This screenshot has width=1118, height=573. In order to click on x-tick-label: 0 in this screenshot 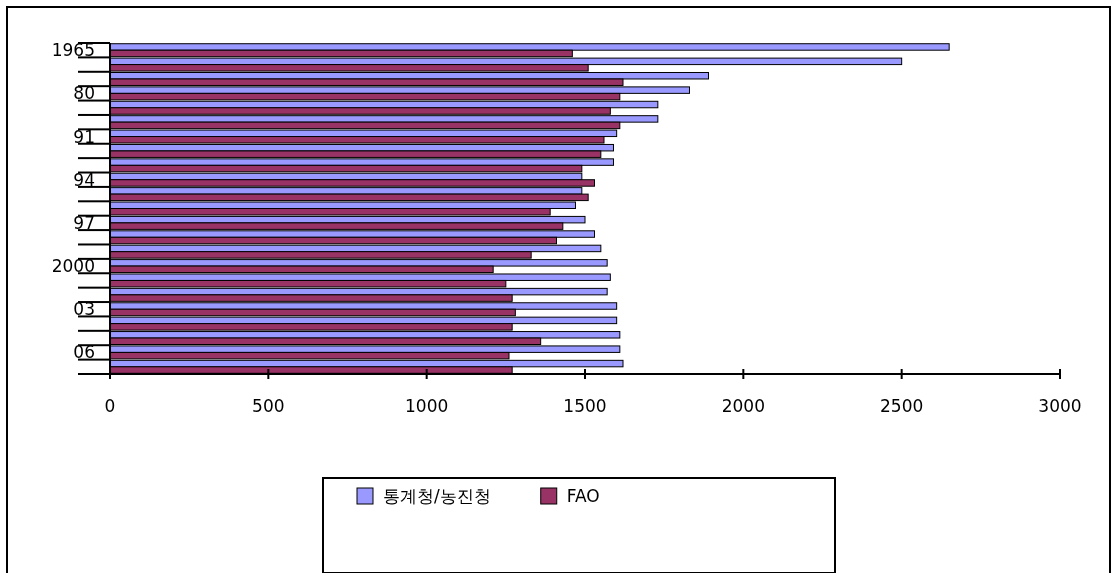, I will do `click(110, 406)`.